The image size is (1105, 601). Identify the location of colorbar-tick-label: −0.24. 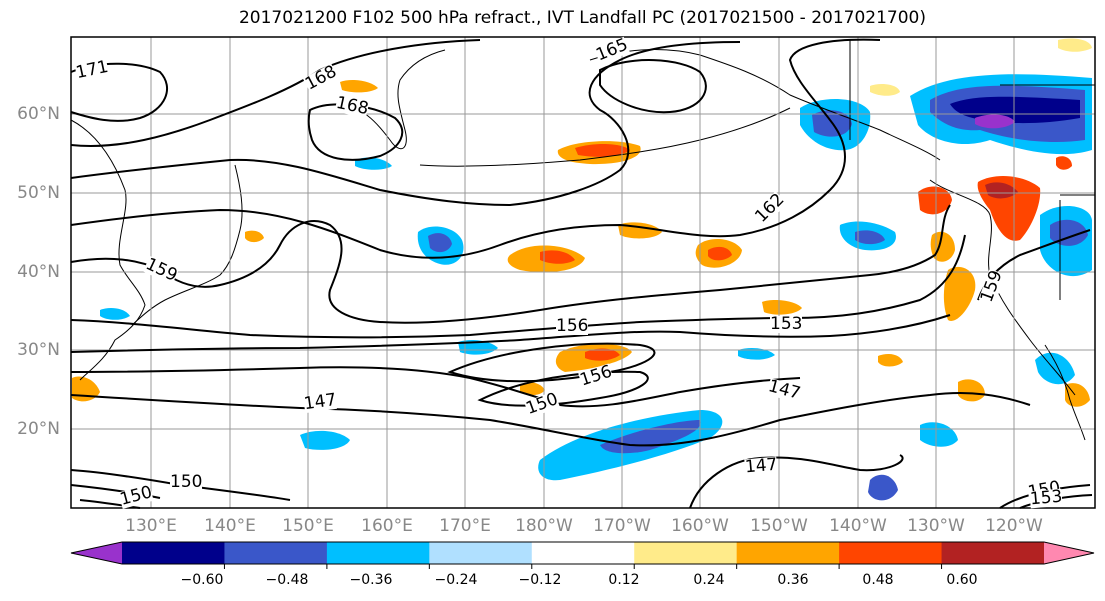
(456, 580).